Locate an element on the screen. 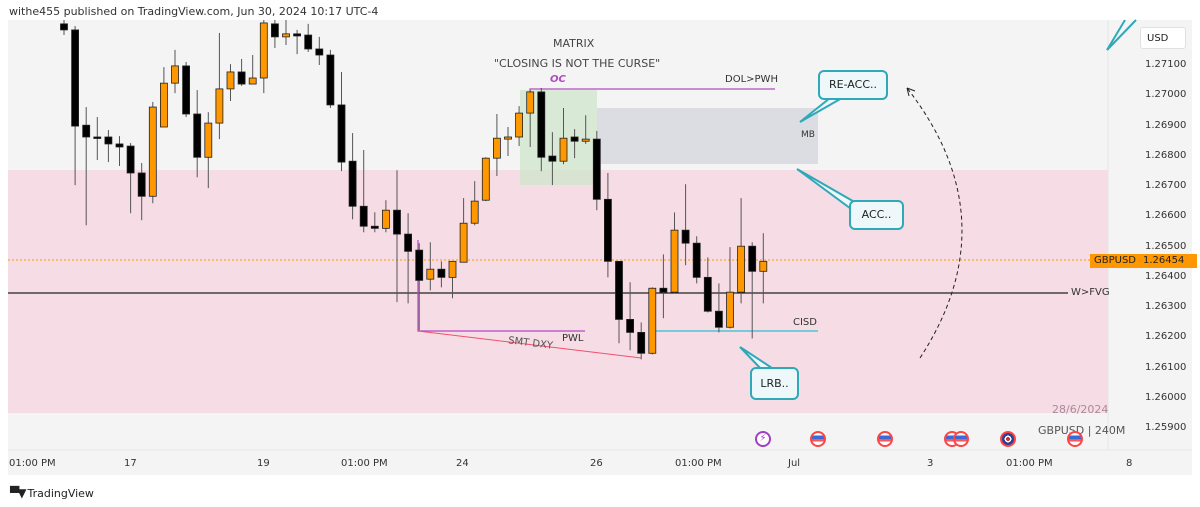  acc-callout: ACC.. is located at coordinates (876, 215).